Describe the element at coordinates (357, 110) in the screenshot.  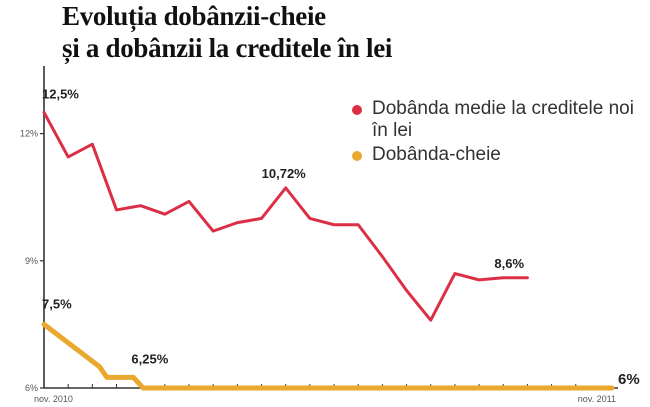
I see `legend-swatch-credit-rate` at that location.